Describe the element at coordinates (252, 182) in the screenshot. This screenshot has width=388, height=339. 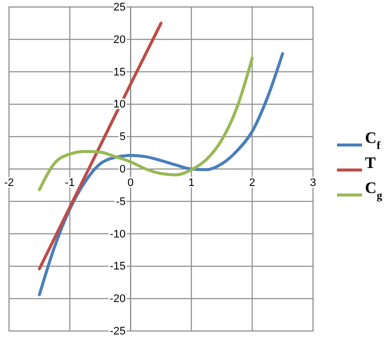
I see `x-tick-label: 2` at that location.